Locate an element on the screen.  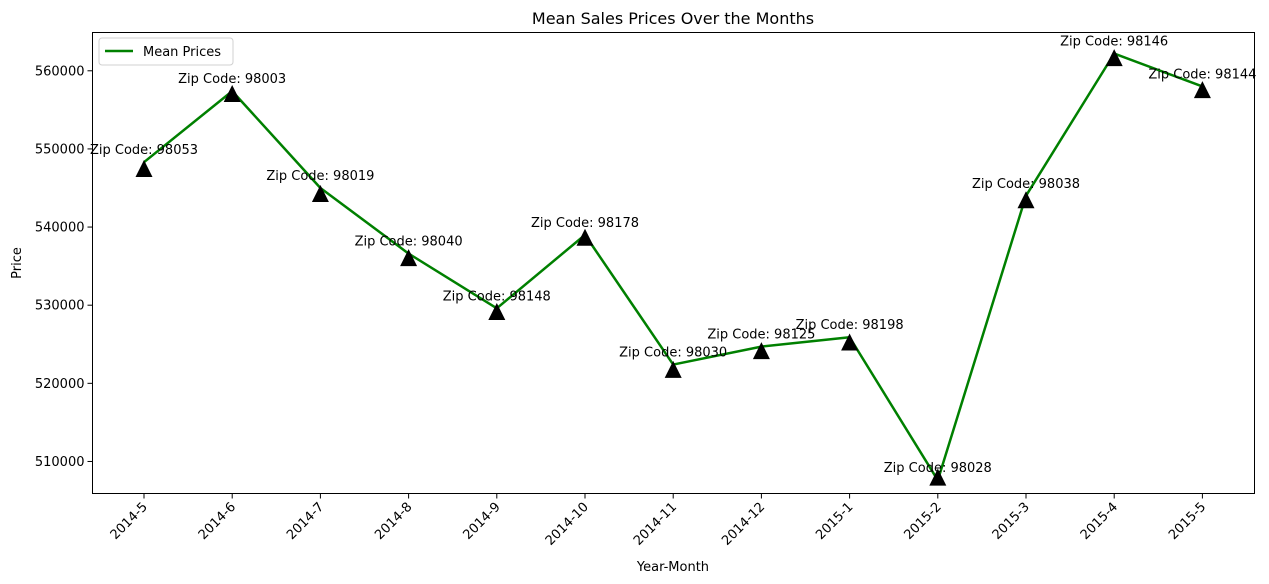
zip-annotation: Zip Code: 98038 is located at coordinates (1026, 184).